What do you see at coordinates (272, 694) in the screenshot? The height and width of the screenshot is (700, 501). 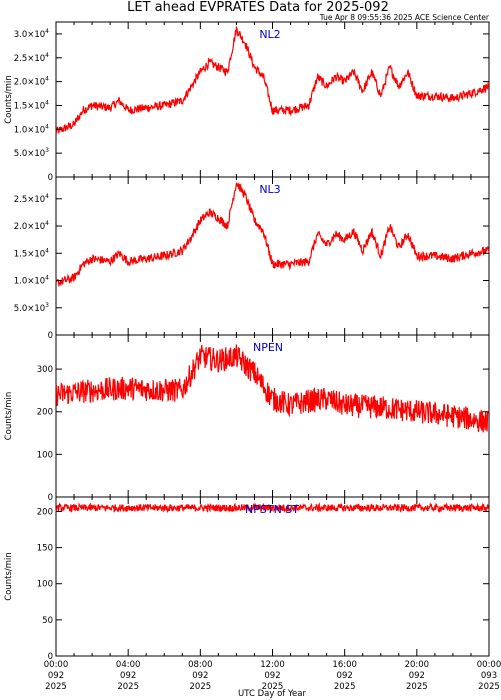 I see `x-axis-label: UTC Day of Year` at bounding box center [272, 694].